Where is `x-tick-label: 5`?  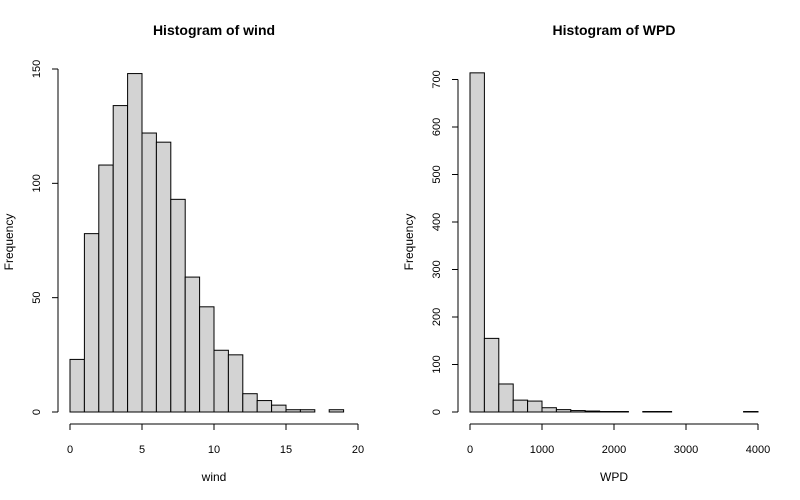 x-tick-label: 5 is located at coordinates (142, 450).